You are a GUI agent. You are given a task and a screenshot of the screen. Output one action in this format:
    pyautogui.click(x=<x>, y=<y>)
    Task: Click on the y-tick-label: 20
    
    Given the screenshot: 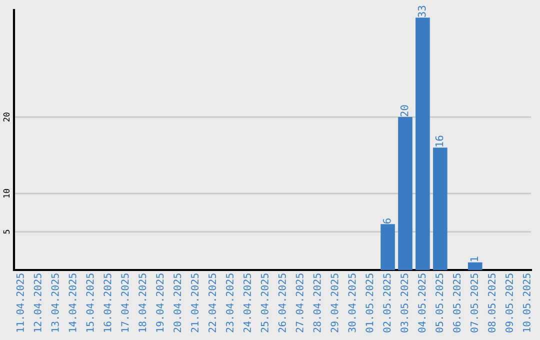 What is the action you would take?
    pyautogui.click(x=6, y=117)
    